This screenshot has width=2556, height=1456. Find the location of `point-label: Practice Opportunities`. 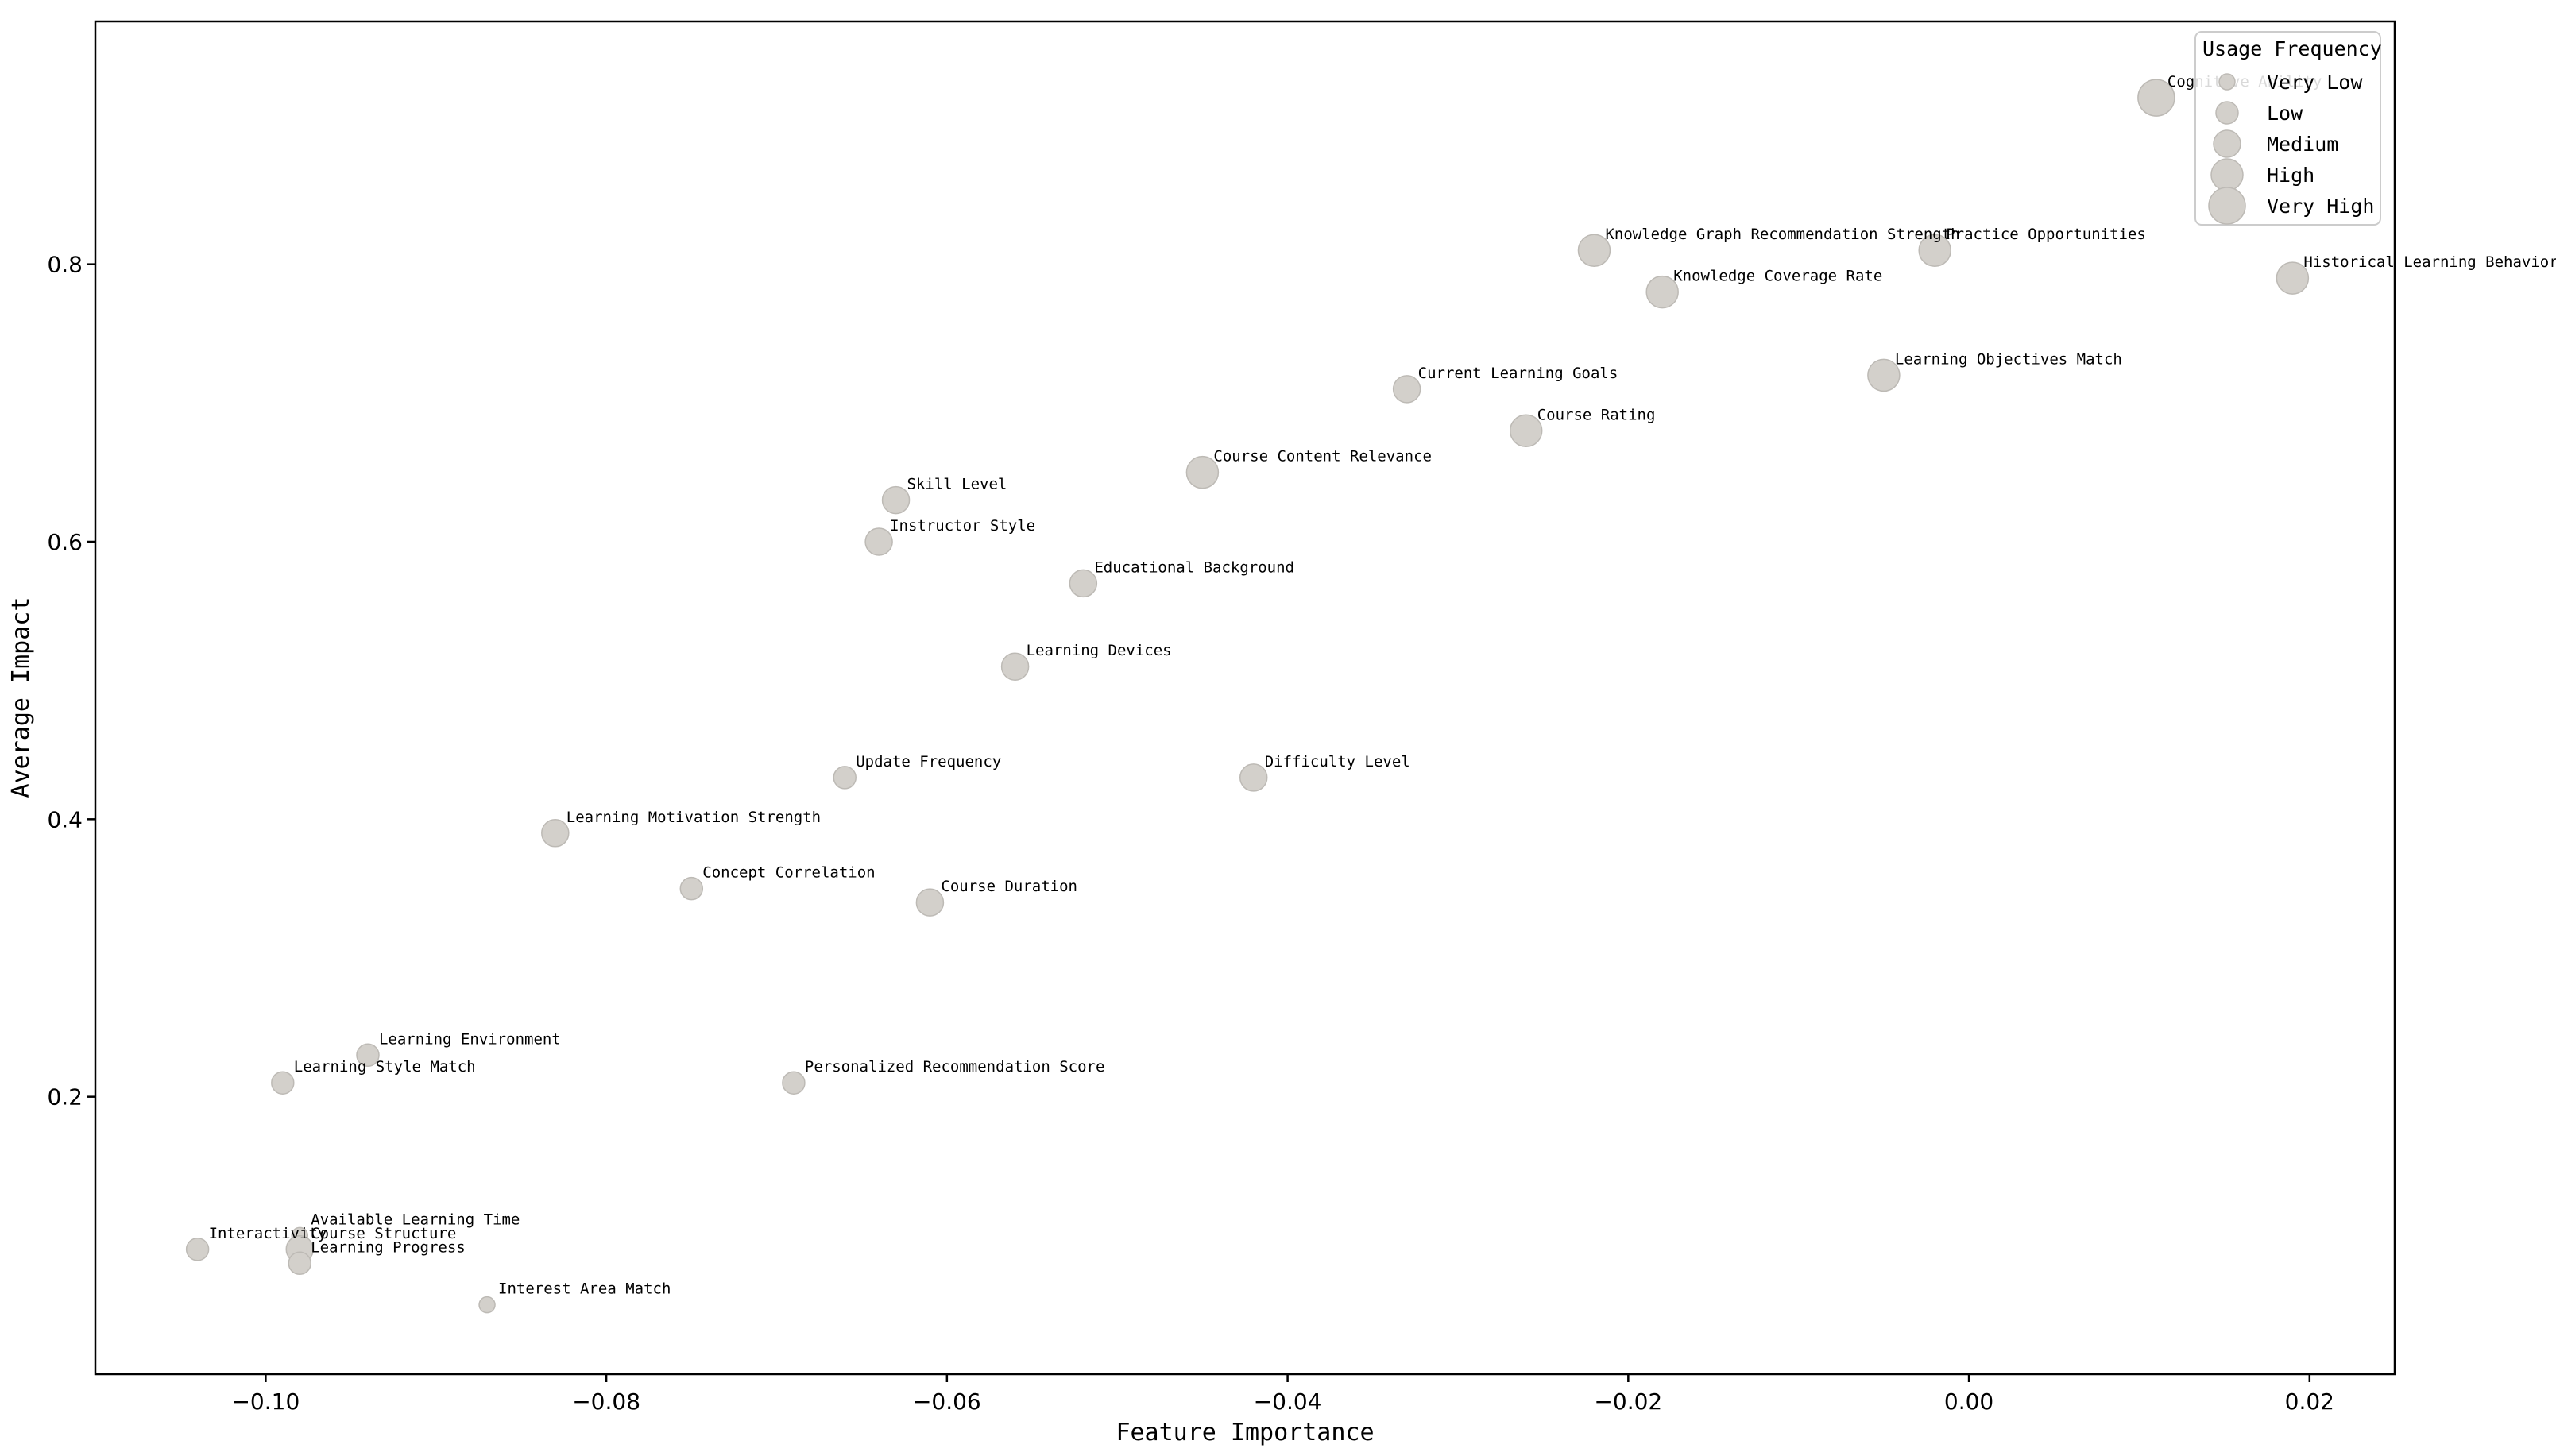

point-label: Practice Opportunities is located at coordinates (2046, 234).